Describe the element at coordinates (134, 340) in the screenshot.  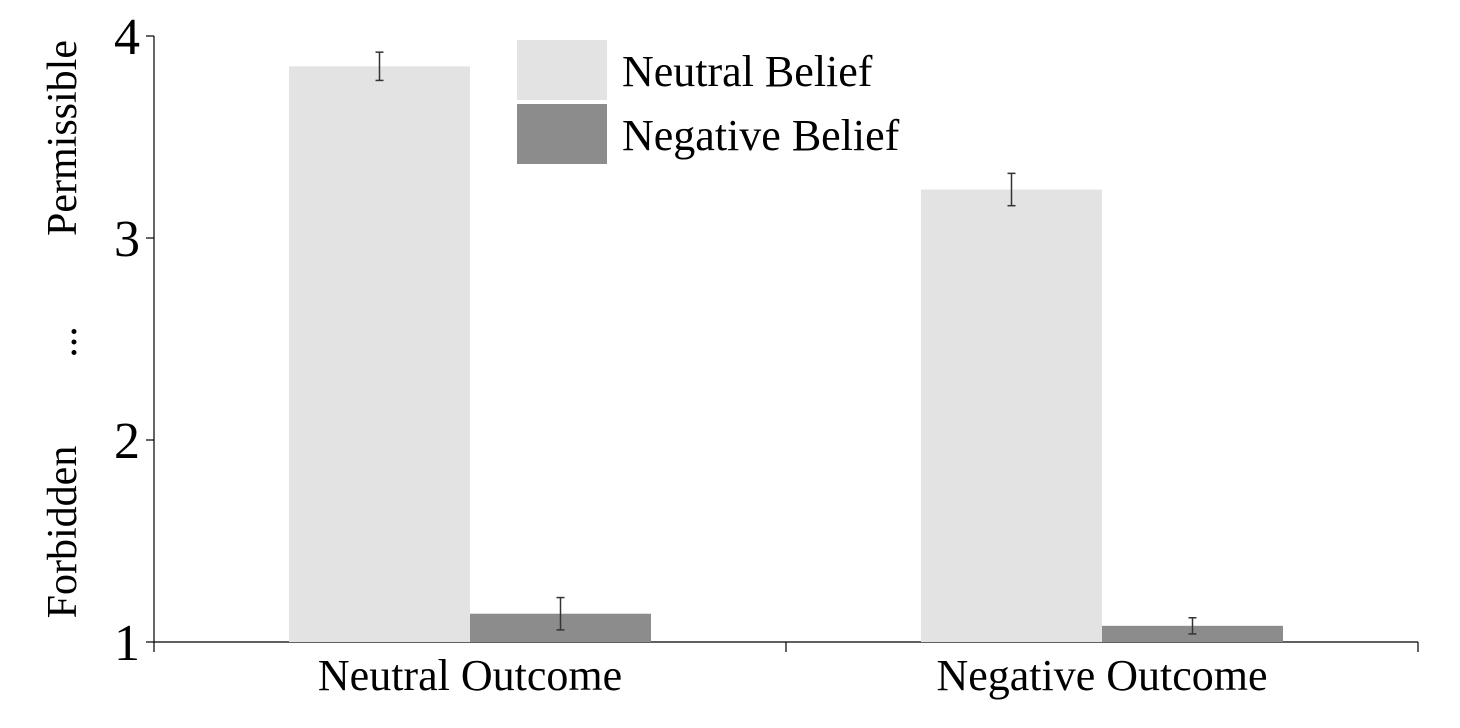
I see `y-ticks: 1 2 3 4` at that location.